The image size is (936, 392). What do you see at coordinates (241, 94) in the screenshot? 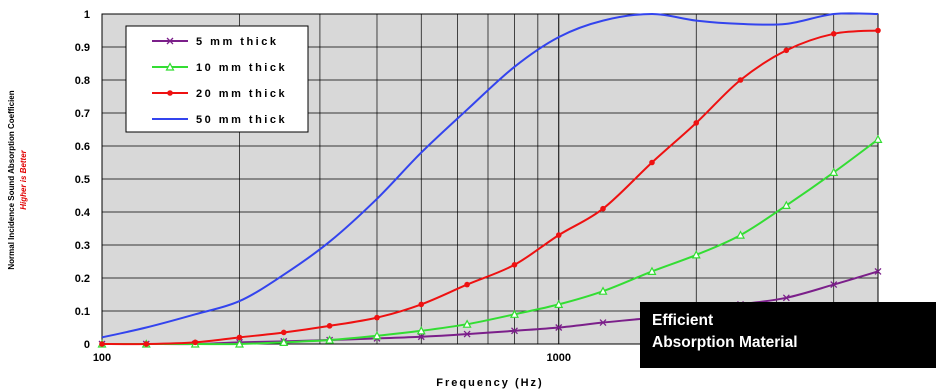
I see `legend-label: 20 mm thick` at bounding box center [241, 94].